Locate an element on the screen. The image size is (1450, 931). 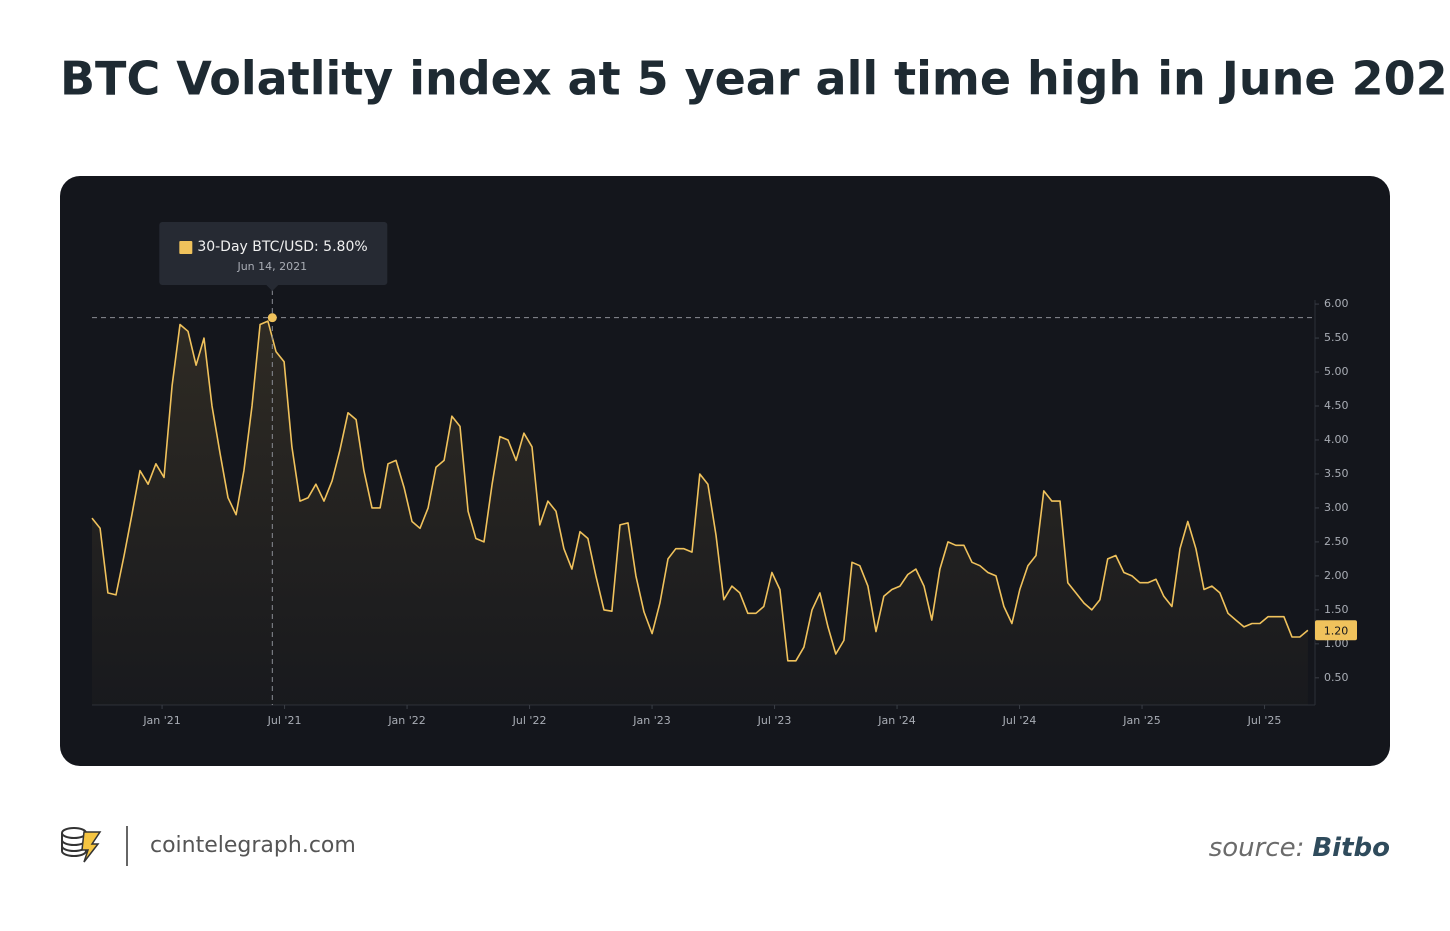
x-tick-label: Jul '22 is located at coordinates (529, 720).